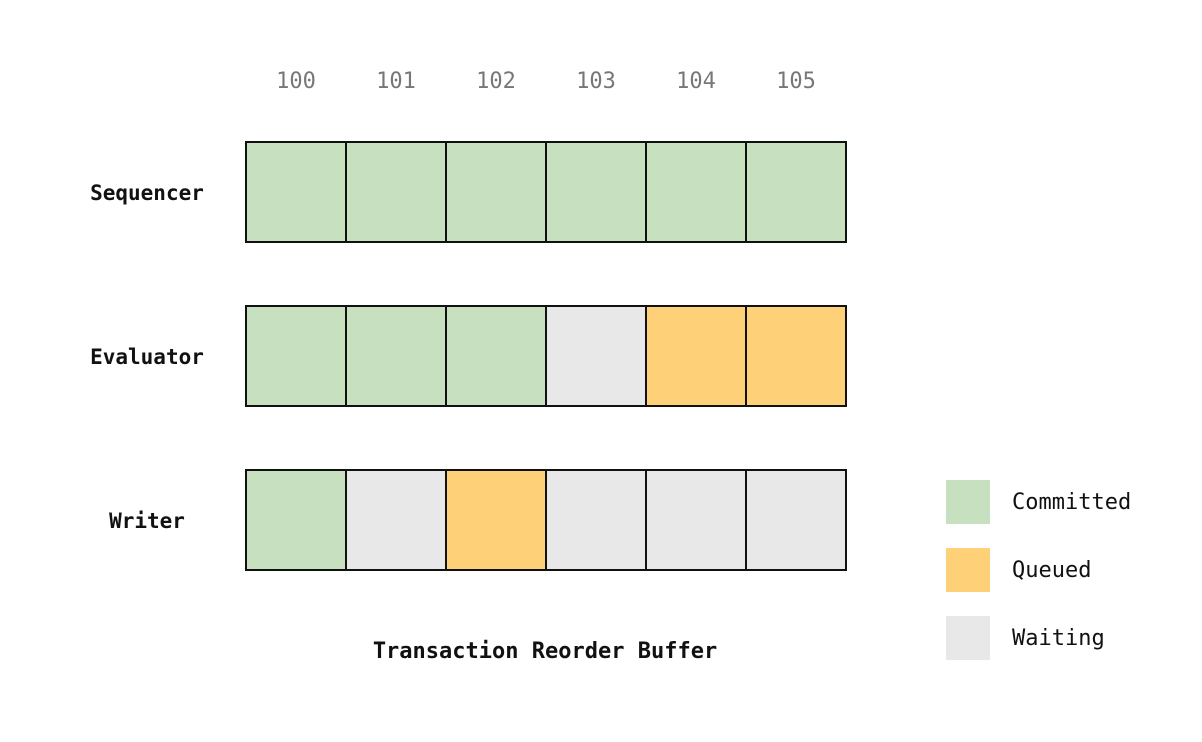 The width and height of the screenshot is (1202, 742). Describe the element at coordinates (696, 81) in the screenshot. I see `column-label: 104` at that location.